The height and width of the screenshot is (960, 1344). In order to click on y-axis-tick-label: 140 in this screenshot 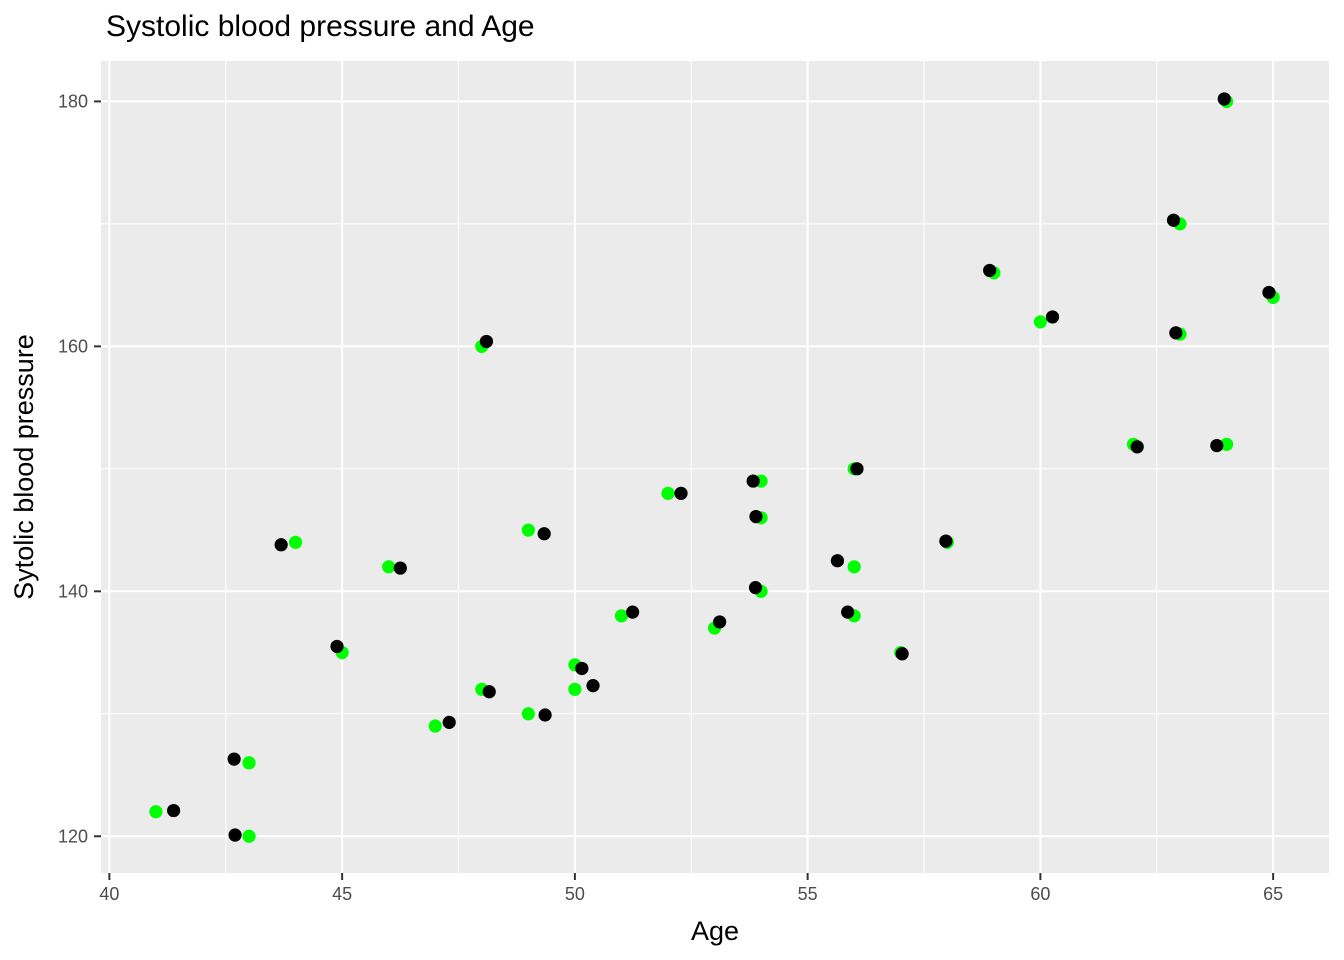, I will do `click(73, 591)`.